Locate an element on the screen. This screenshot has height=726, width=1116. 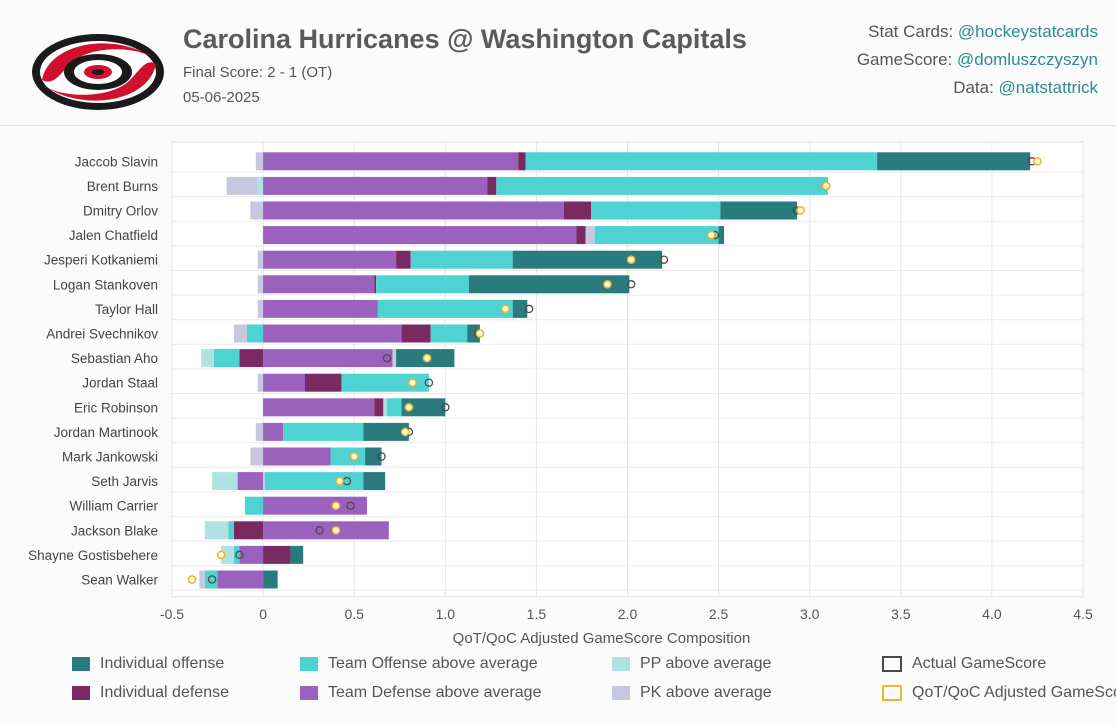
x-tick-label: 0.5 is located at coordinates (354, 614).